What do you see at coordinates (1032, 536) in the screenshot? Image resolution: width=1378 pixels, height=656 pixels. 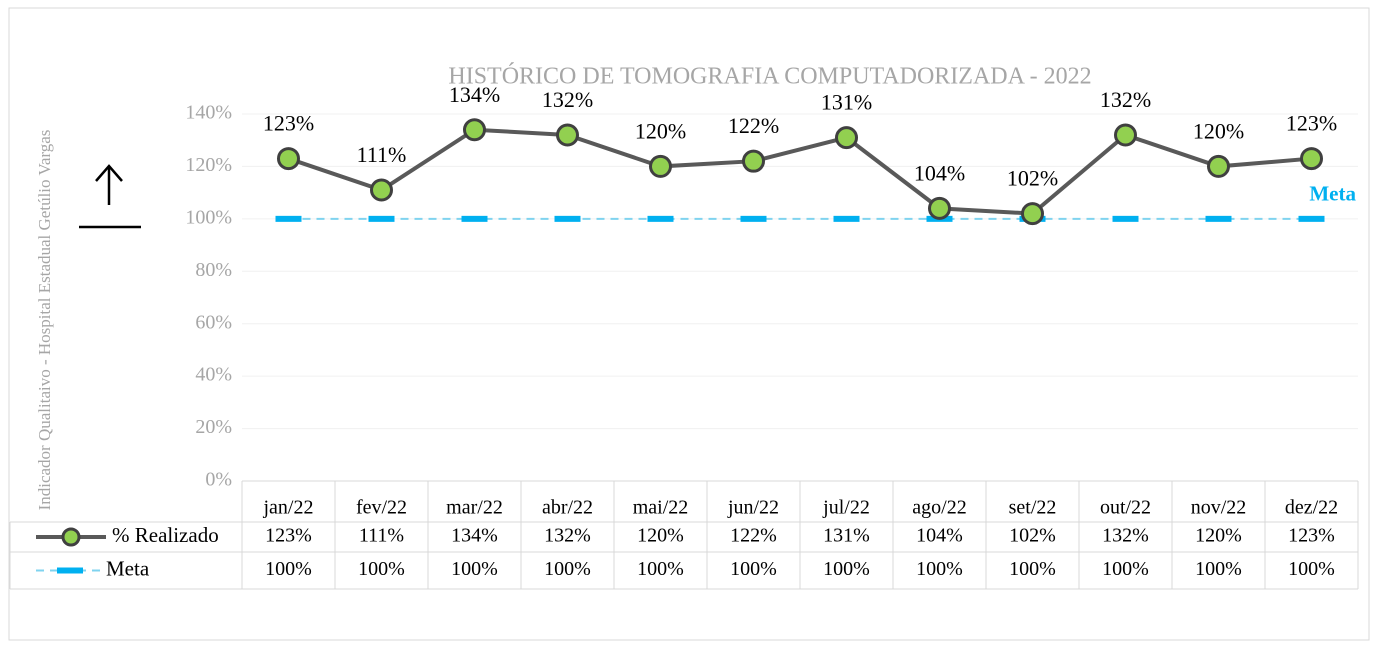 I see `table-cell: 102%` at bounding box center [1032, 536].